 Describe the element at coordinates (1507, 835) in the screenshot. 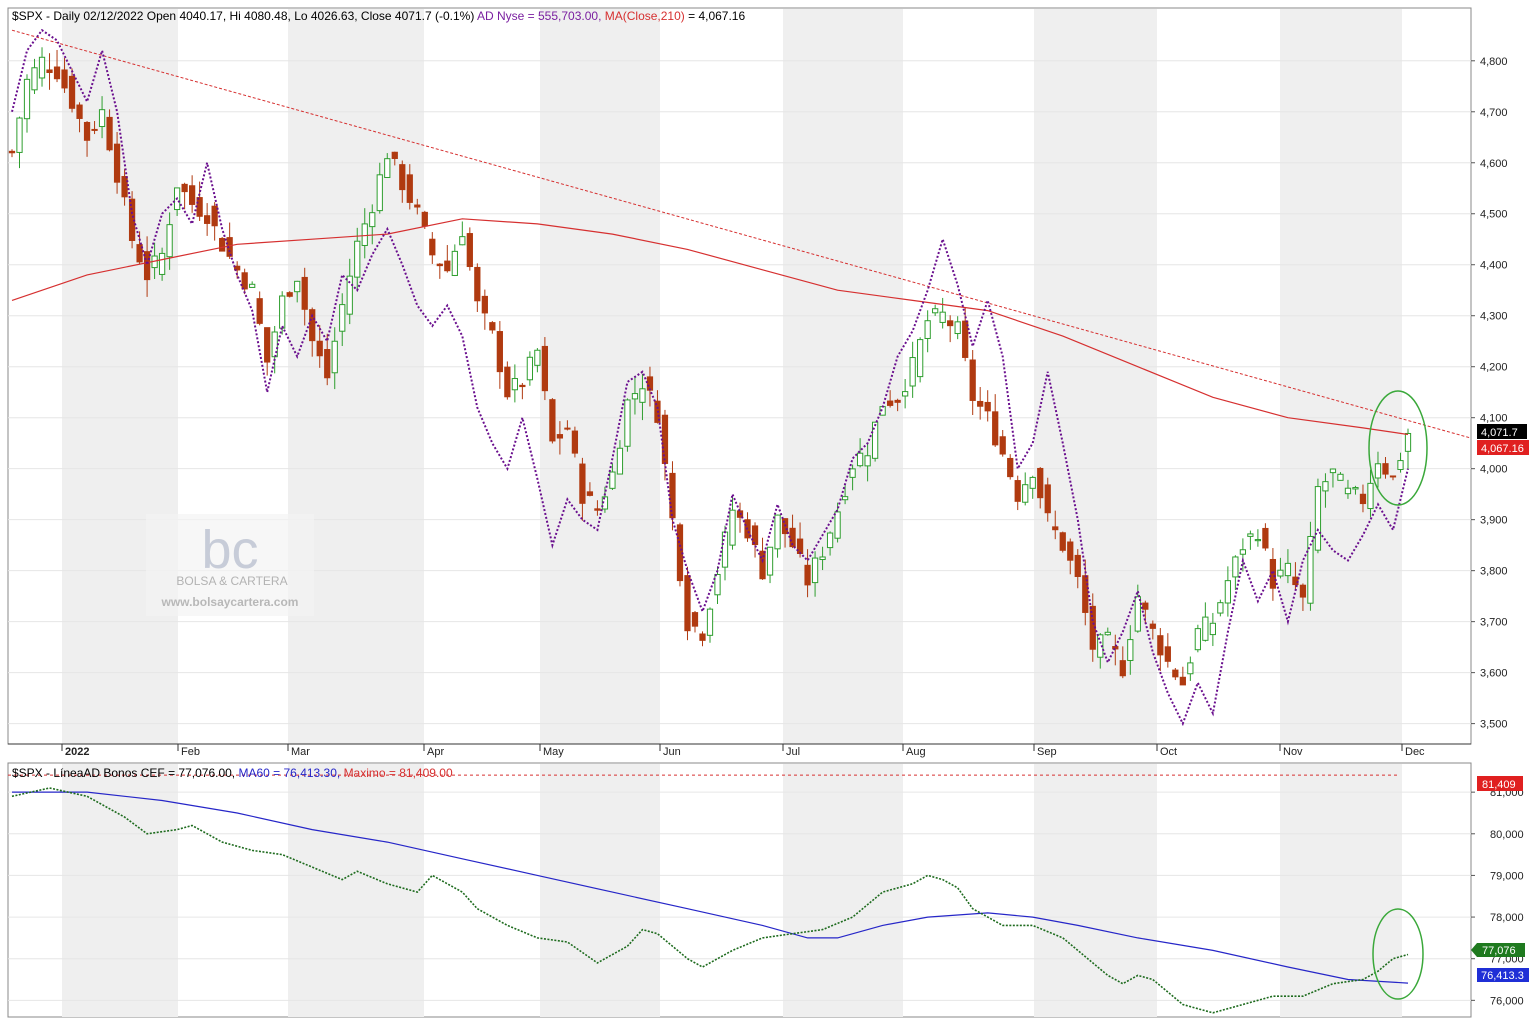

I see `y-tick-label: 80,000` at that location.